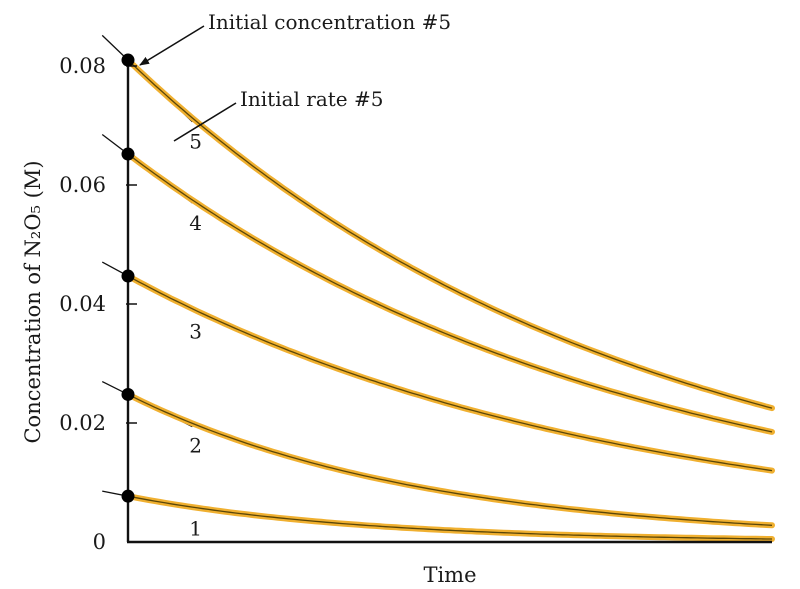 The width and height of the screenshot is (800, 589). What do you see at coordinates (195, 223) in the screenshot?
I see `curve-4-label: 4` at bounding box center [195, 223].